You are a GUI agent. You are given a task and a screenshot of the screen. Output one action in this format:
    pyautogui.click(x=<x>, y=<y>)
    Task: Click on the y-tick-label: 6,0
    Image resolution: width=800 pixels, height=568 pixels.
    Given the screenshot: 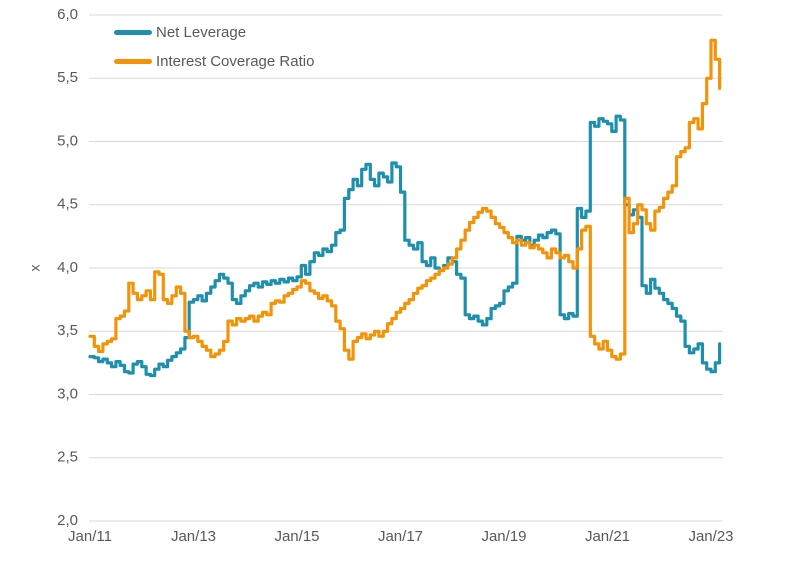 What is the action you would take?
    pyautogui.click(x=67, y=14)
    